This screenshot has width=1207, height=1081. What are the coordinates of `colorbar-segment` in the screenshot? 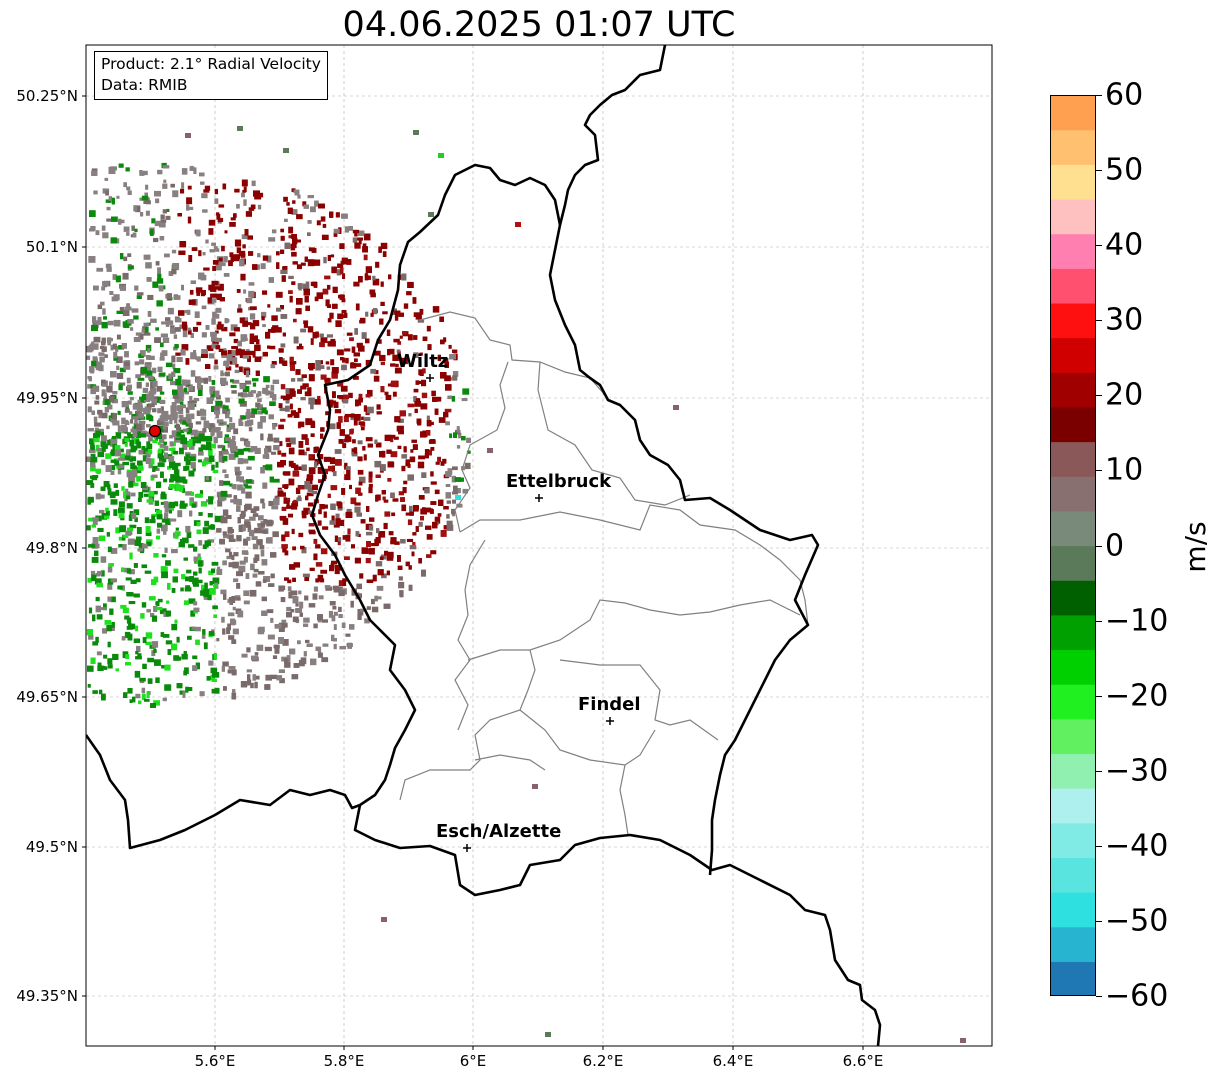 It's located at (1073, 910).